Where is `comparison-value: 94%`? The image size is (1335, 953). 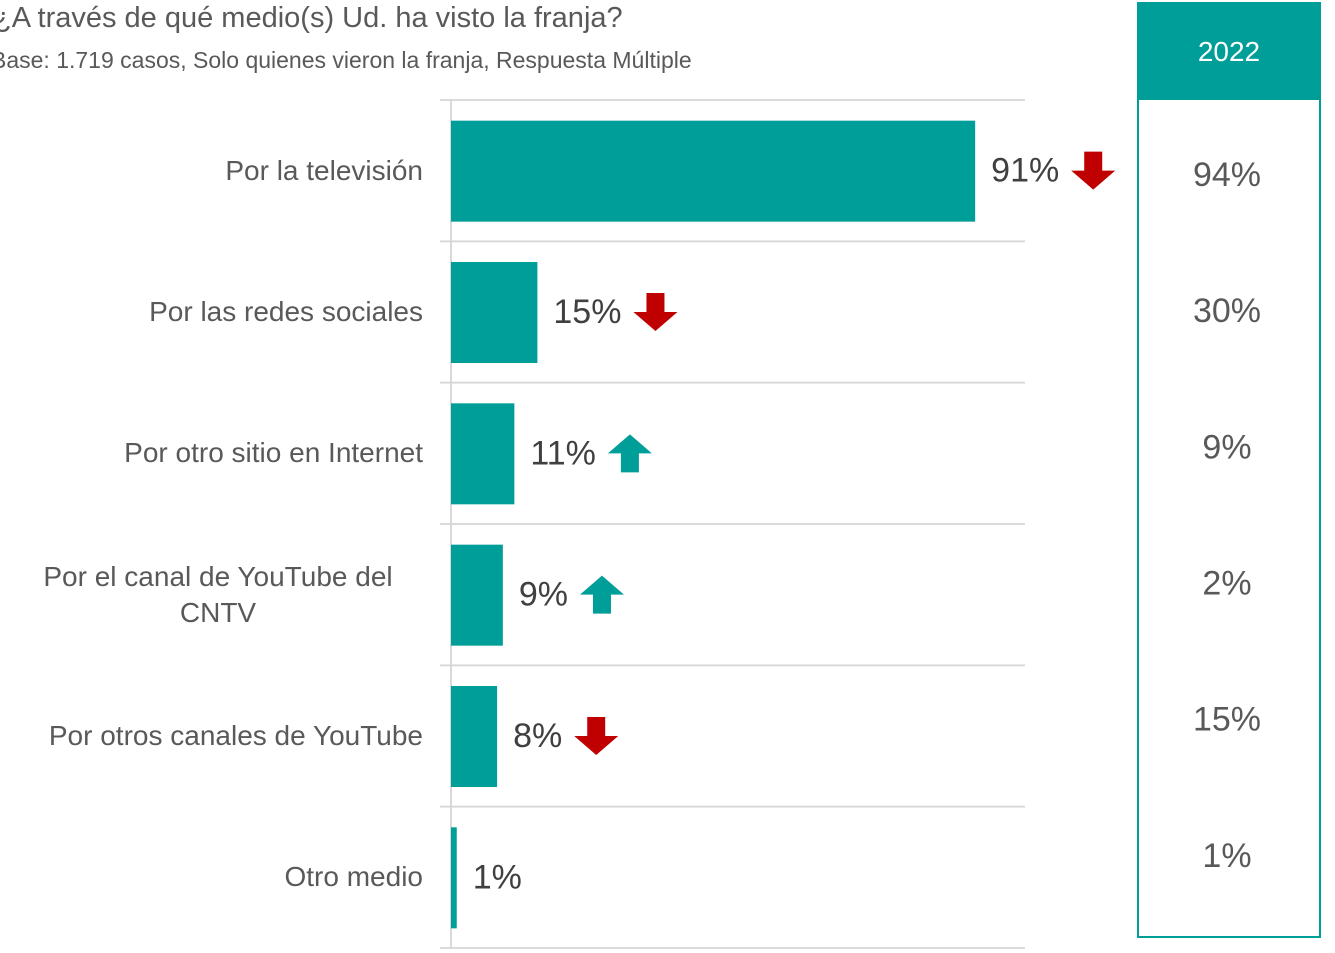
comparison-value: 94% is located at coordinates (1227, 175).